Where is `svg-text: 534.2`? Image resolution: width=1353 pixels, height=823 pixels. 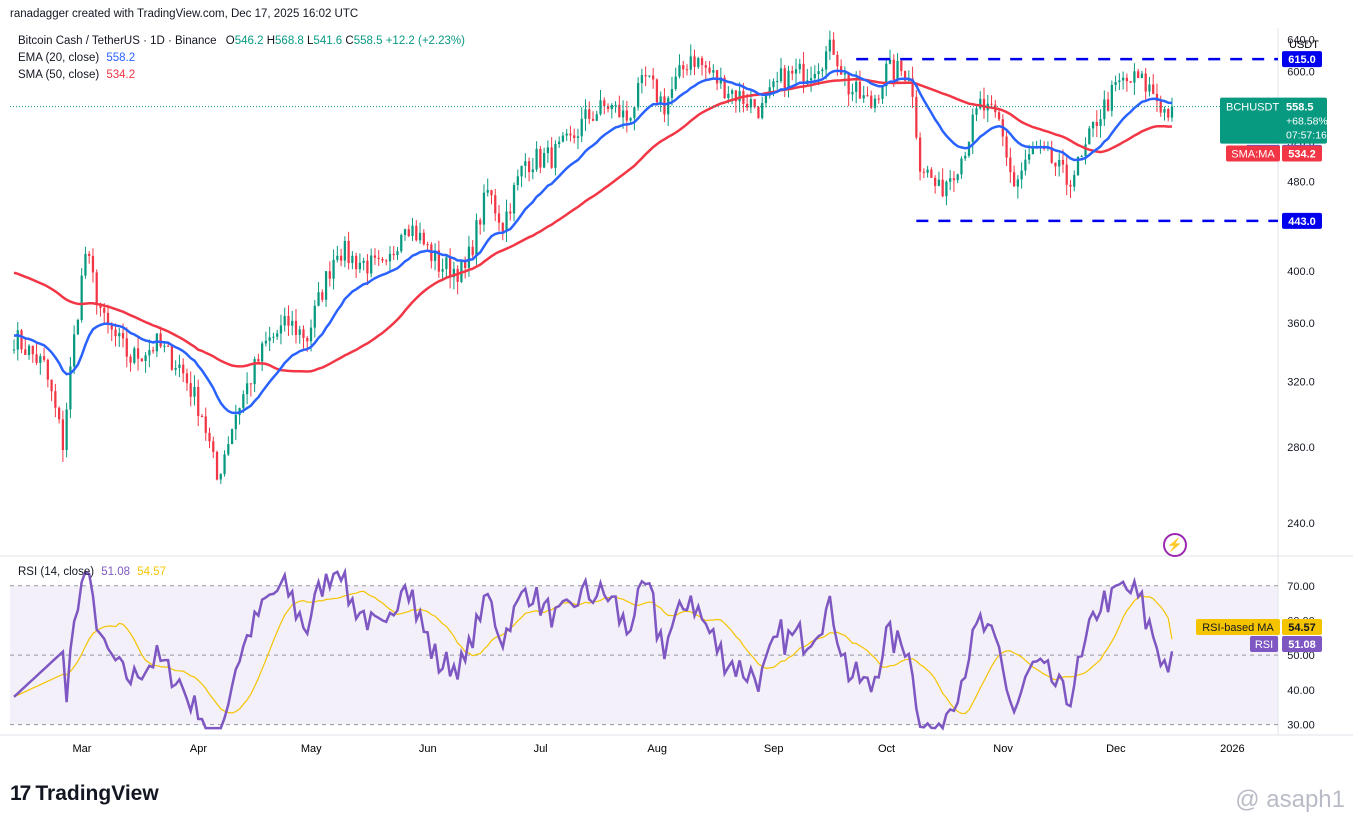
svg-text: 534.2 is located at coordinates (1302, 155).